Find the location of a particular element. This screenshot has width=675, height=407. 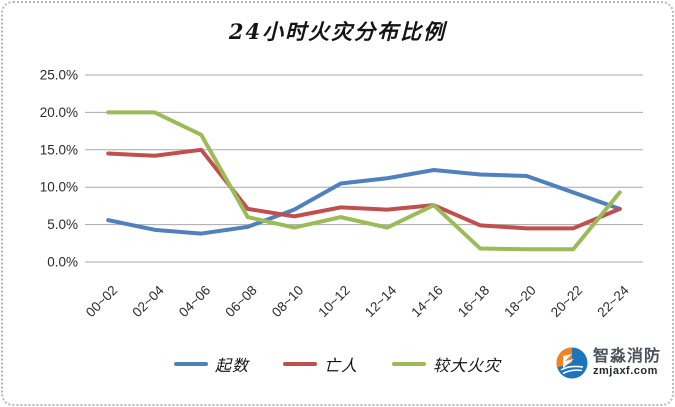

watermark-domain: zmjaxf.com is located at coordinates (625, 370).